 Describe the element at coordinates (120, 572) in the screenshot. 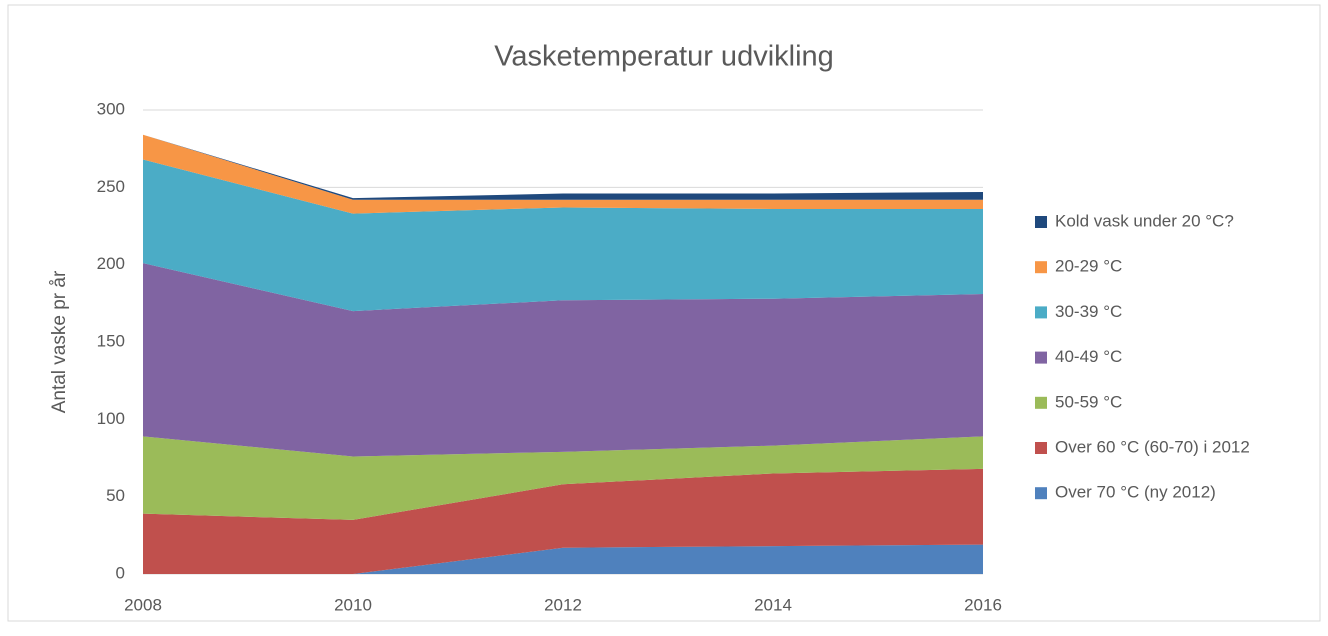

I see `y-tick-label: 0` at that location.